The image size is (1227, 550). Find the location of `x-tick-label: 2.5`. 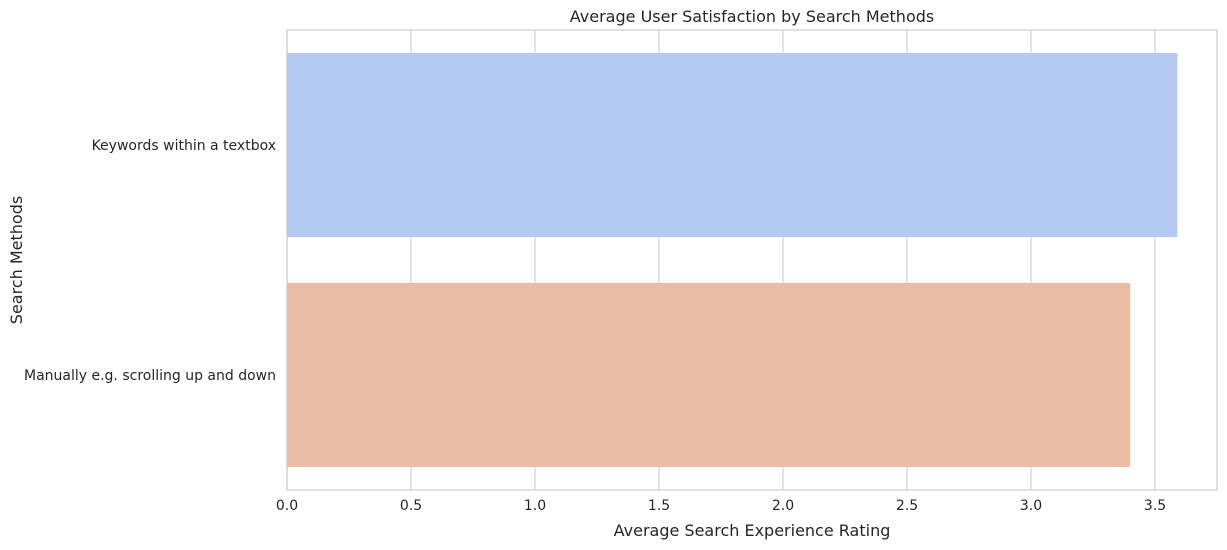

x-tick-label: 2.5 is located at coordinates (907, 506).